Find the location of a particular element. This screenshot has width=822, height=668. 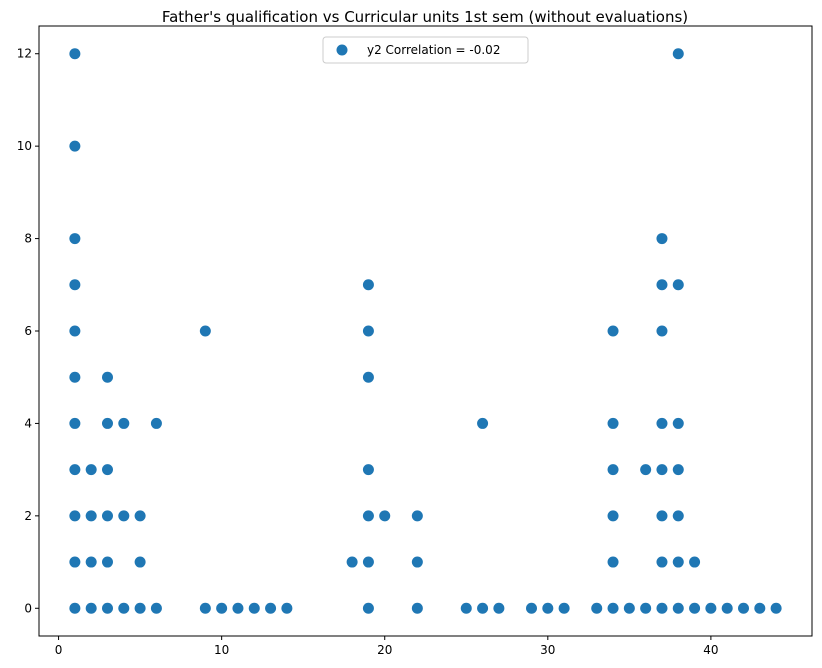

legend-box is located at coordinates (425, 50).